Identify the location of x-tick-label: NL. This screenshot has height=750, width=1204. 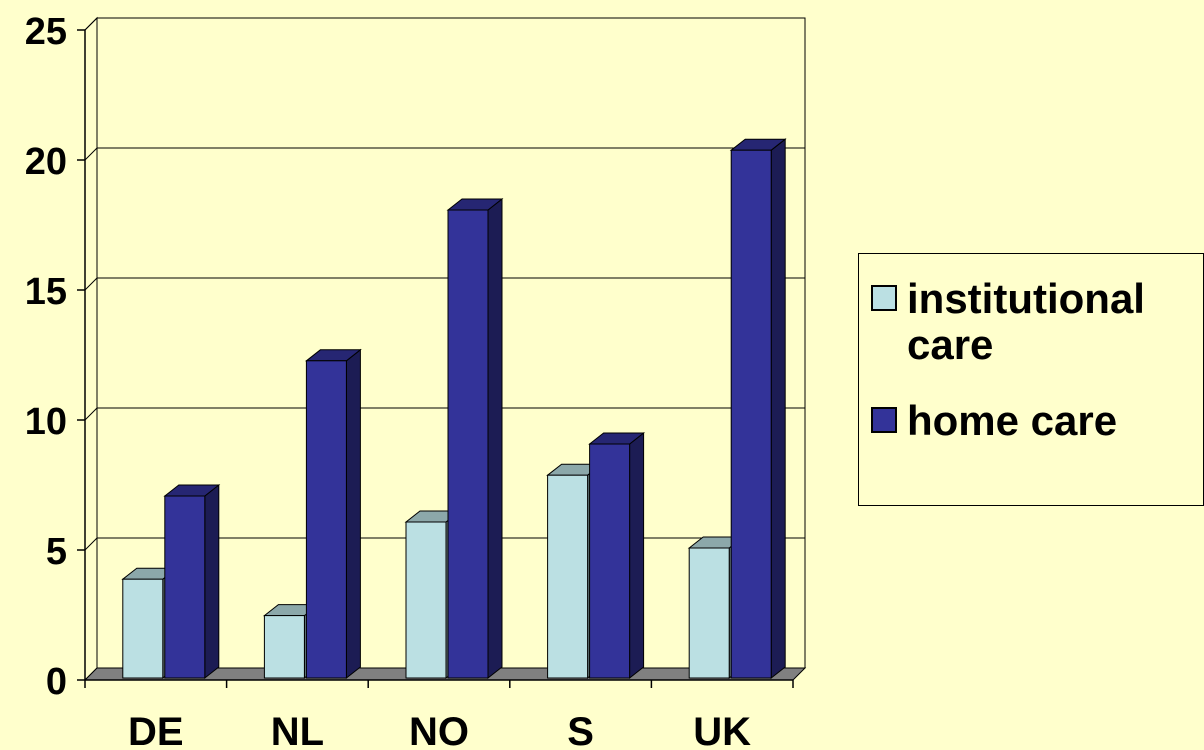
(297, 730).